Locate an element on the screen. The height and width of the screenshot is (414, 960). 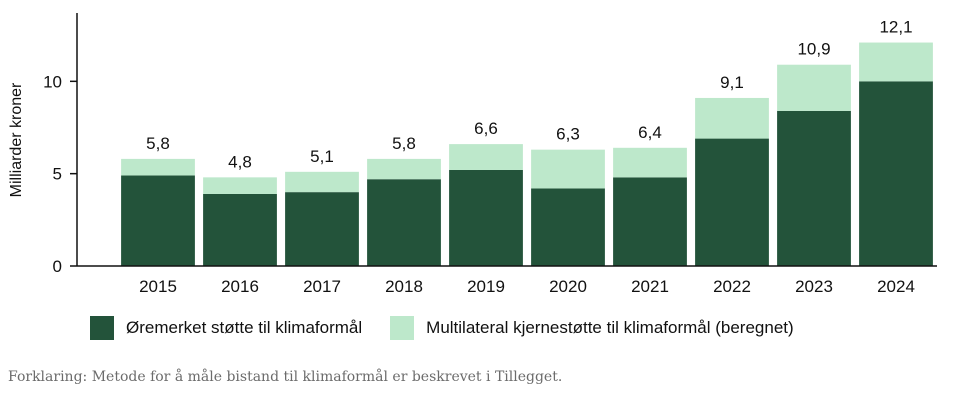
x-tick-label-2021: 2021 is located at coordinates (650, 286).